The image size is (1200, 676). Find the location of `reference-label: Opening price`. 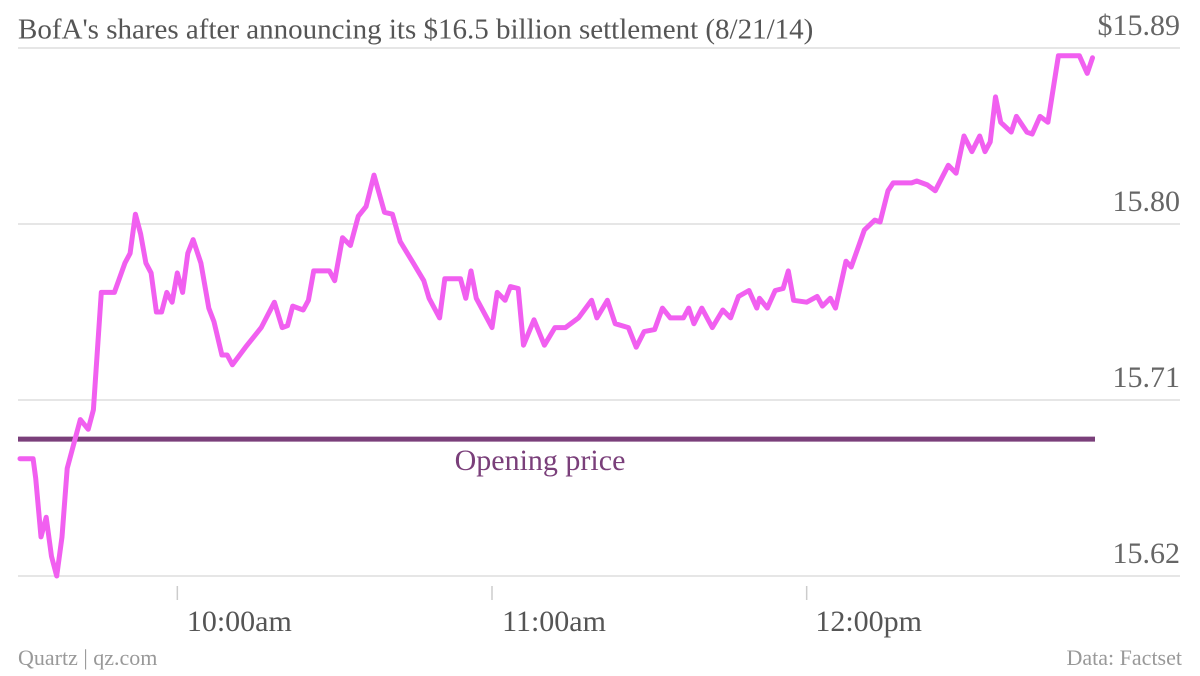

reference-label: Opening price is located at coordinates (540, 460).